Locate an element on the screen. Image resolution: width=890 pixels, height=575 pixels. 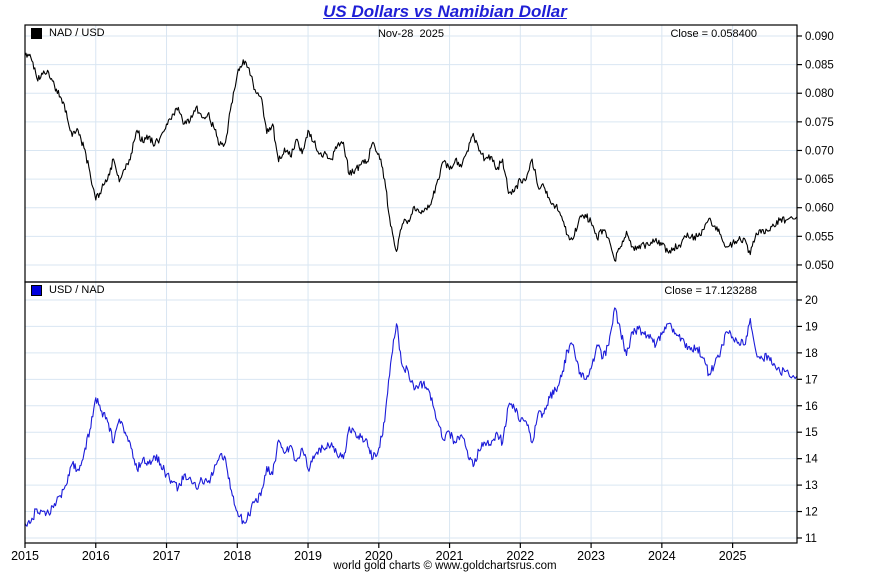
x-axis-year-label: 2022 is located at coordinates (520, 556).